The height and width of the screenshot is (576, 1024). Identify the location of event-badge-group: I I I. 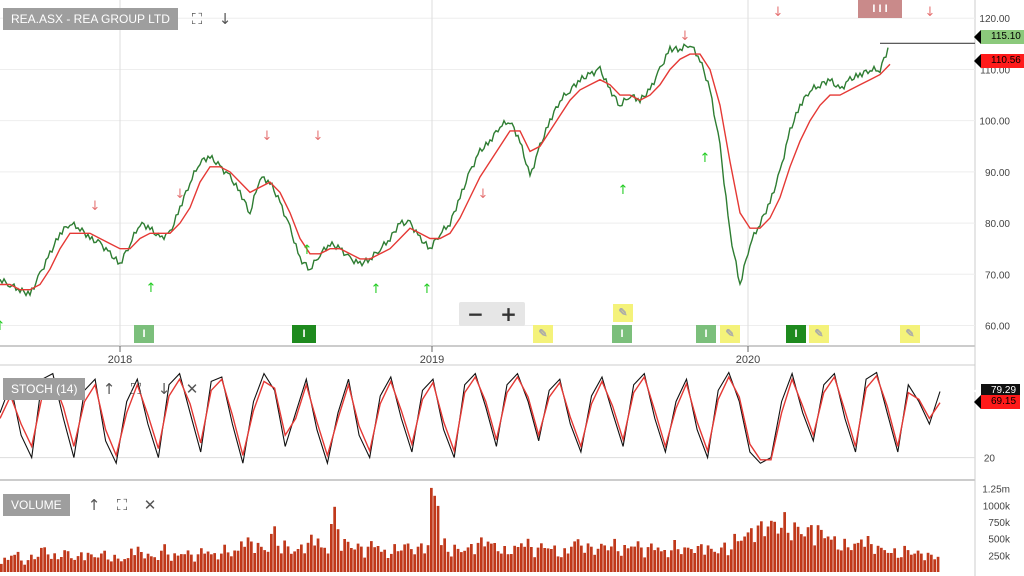
(880, 9).